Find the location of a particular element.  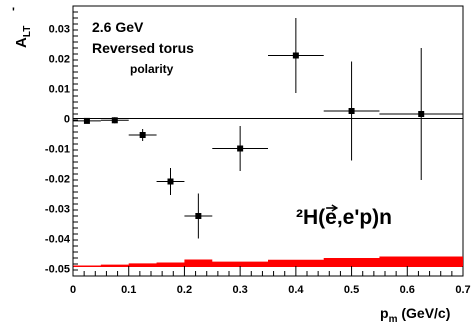

annotation-config-line1: Reversed torus is located at coordinates (143, 48).